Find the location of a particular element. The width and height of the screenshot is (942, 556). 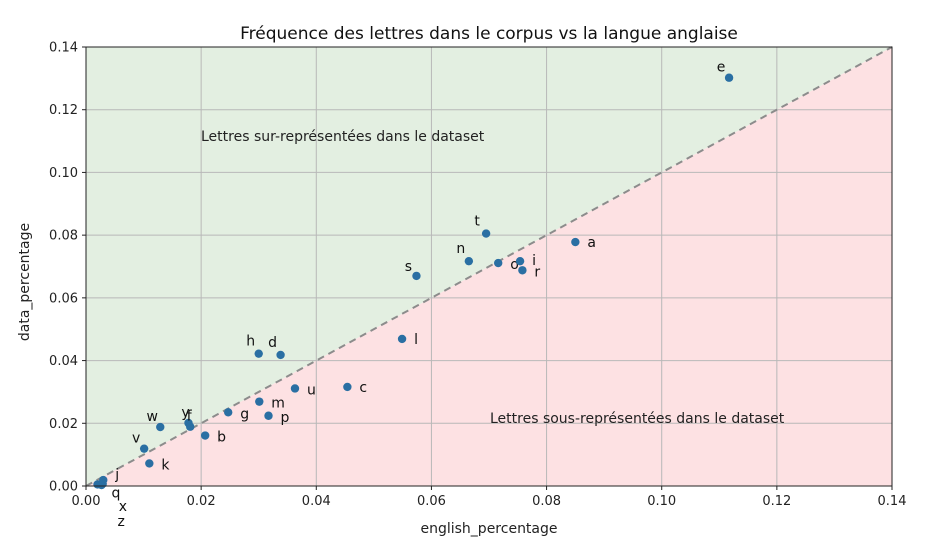

y-tick-label: 0.02 is located at coordinates (63, 424).